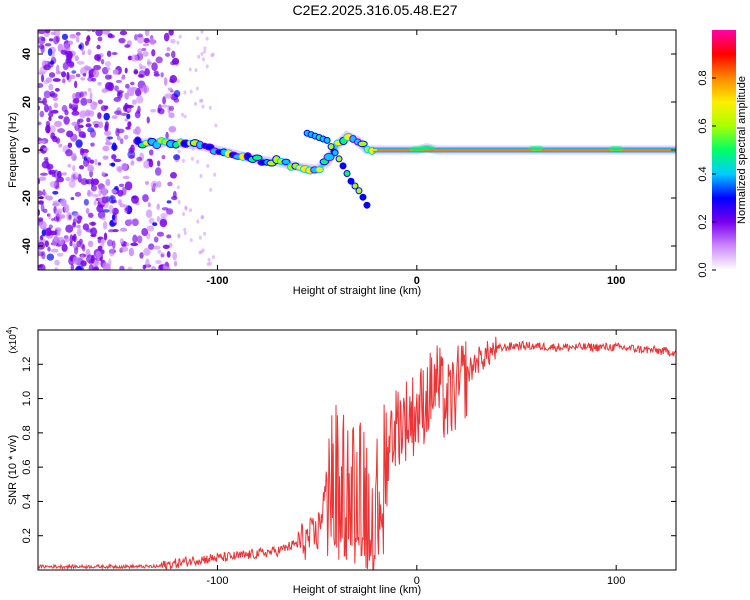  I want to click on snr-multiplier-close: ), so click(13, 327).